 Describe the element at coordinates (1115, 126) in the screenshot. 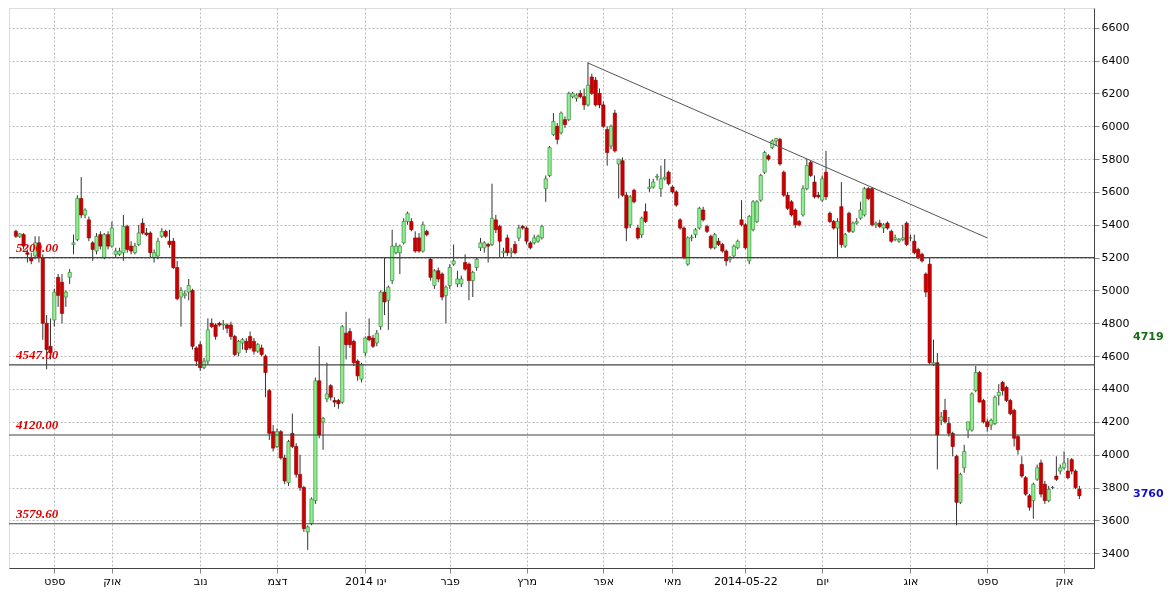

I see `y-tick-label: 6000` at that location.